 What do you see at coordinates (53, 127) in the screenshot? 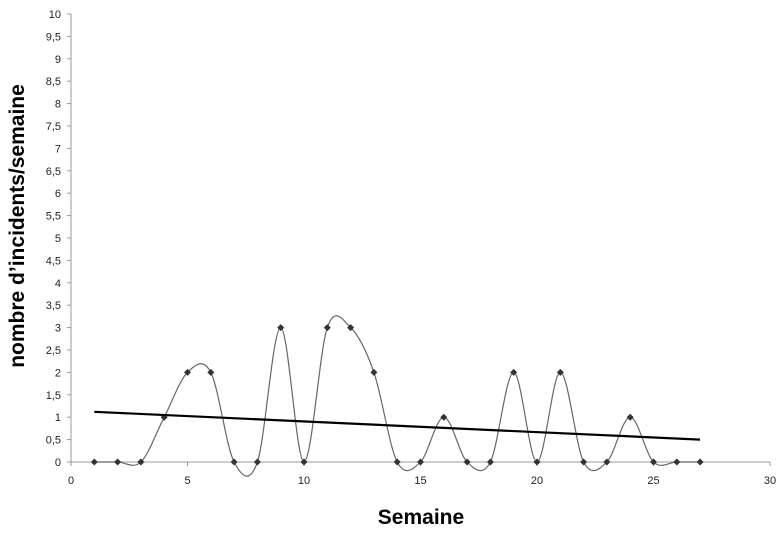
I see `y-tick-label: 7,5` at bounding box center [53, 127].